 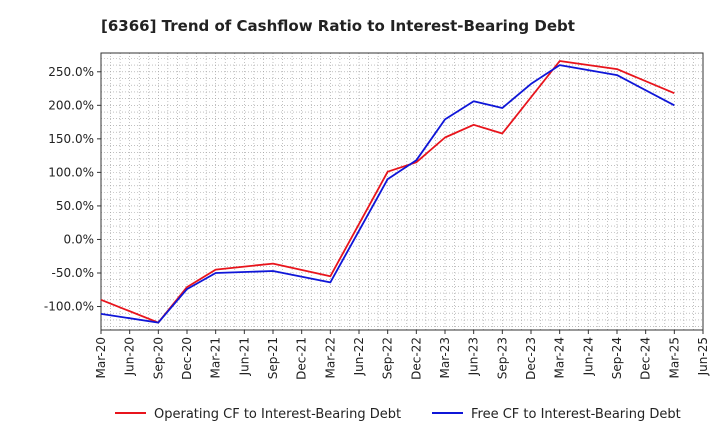 I want to click on x-tick-label: Sep-24, so click(x=617, y=358).